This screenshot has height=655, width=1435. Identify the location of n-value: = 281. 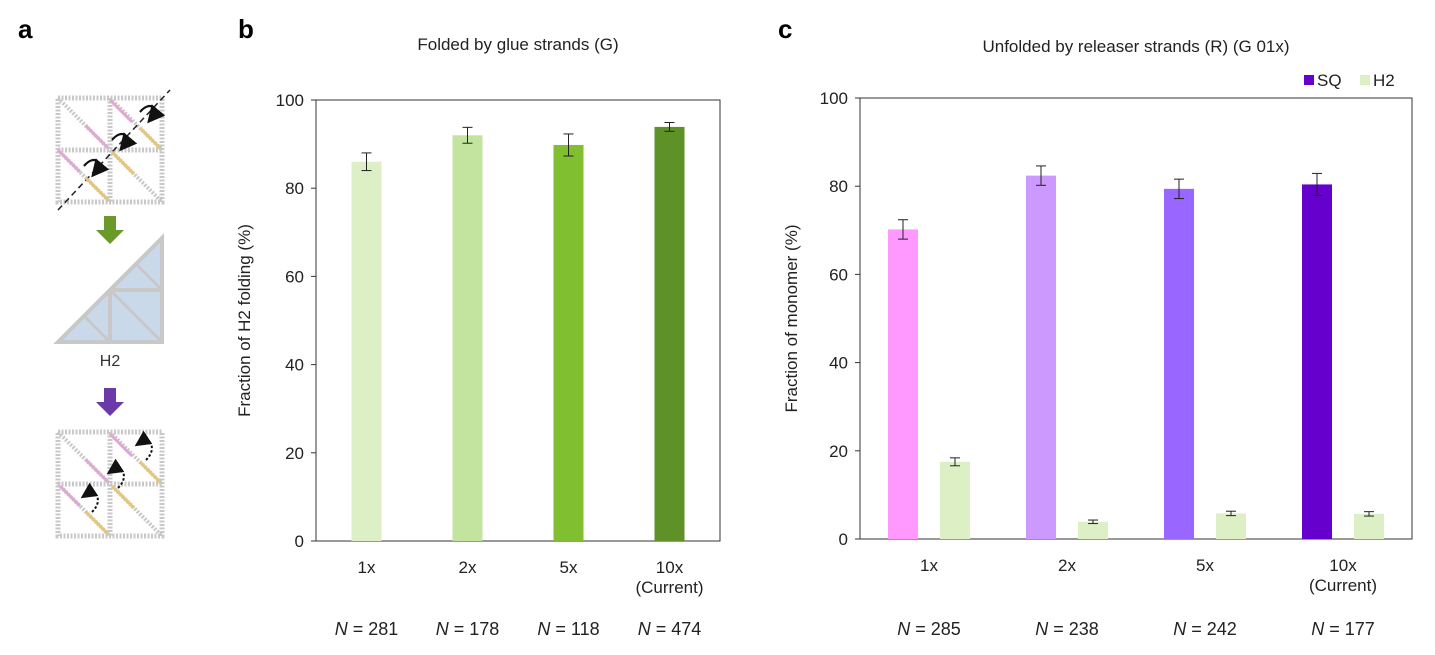
(373, 629).